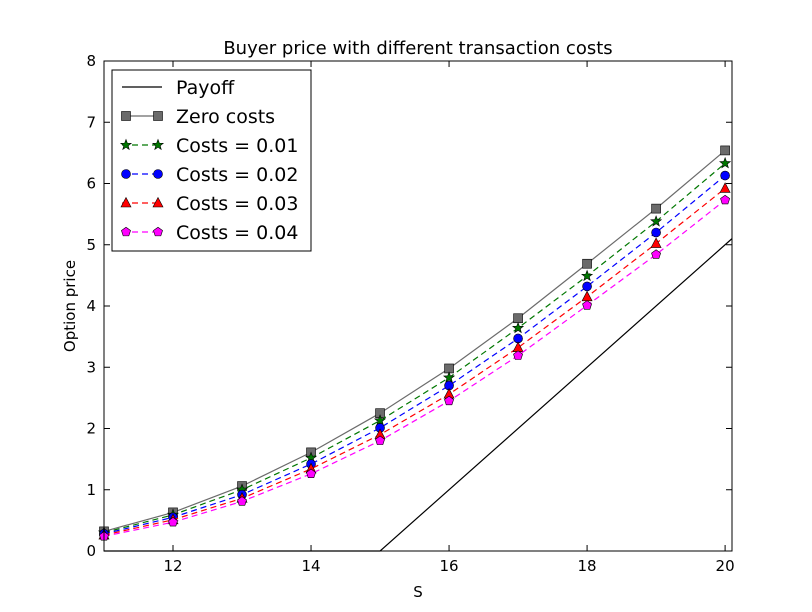  I want to click on x-axis-label: S, so click(418, 592).